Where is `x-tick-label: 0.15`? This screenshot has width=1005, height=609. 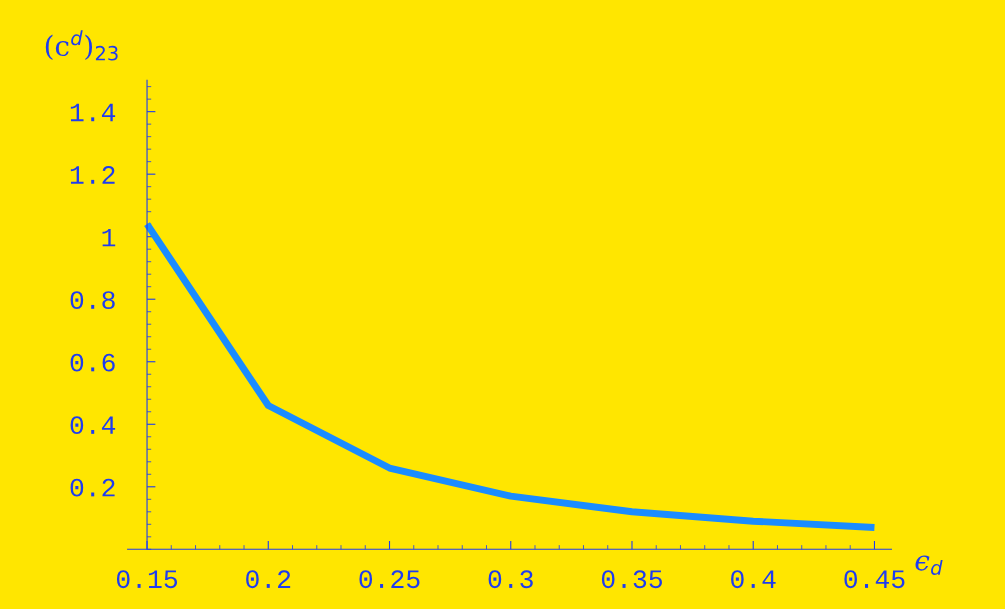 x-tick-label: 0.15 is located at coordinates (147, 579).